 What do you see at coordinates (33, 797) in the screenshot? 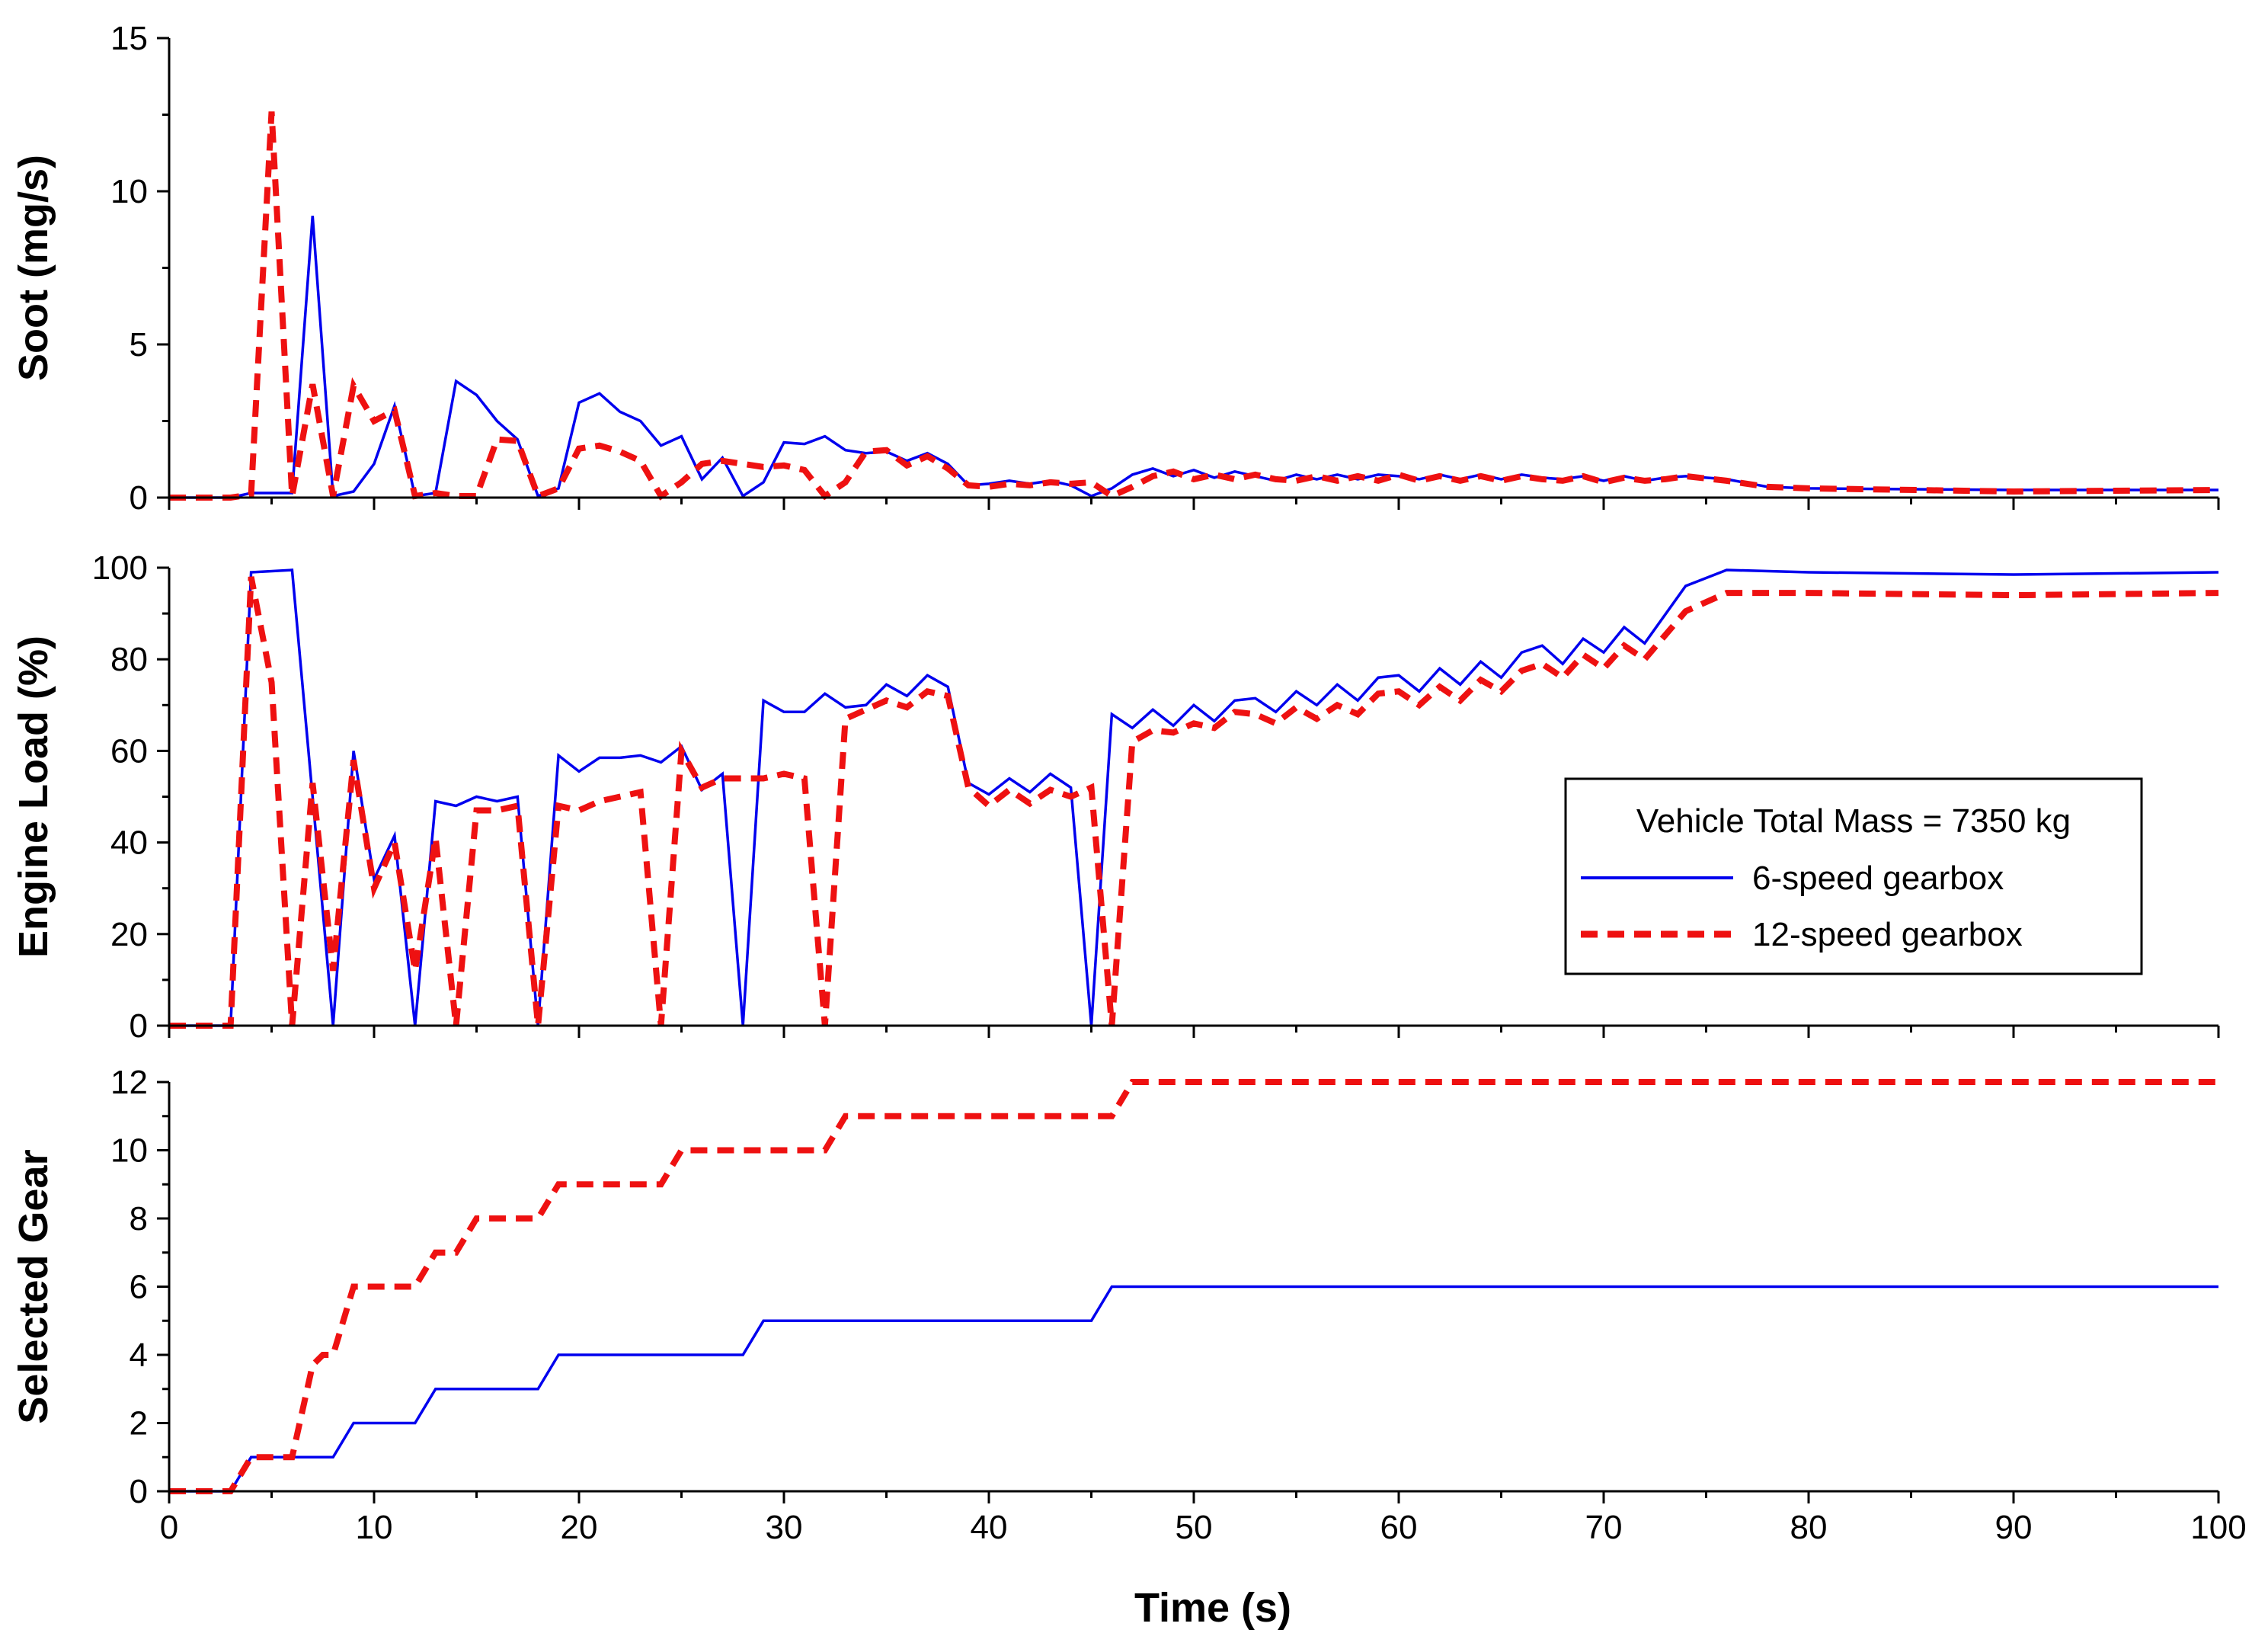
I see `y-axis-title-load: Engine Load (%)` at bounding box center [33, 797].